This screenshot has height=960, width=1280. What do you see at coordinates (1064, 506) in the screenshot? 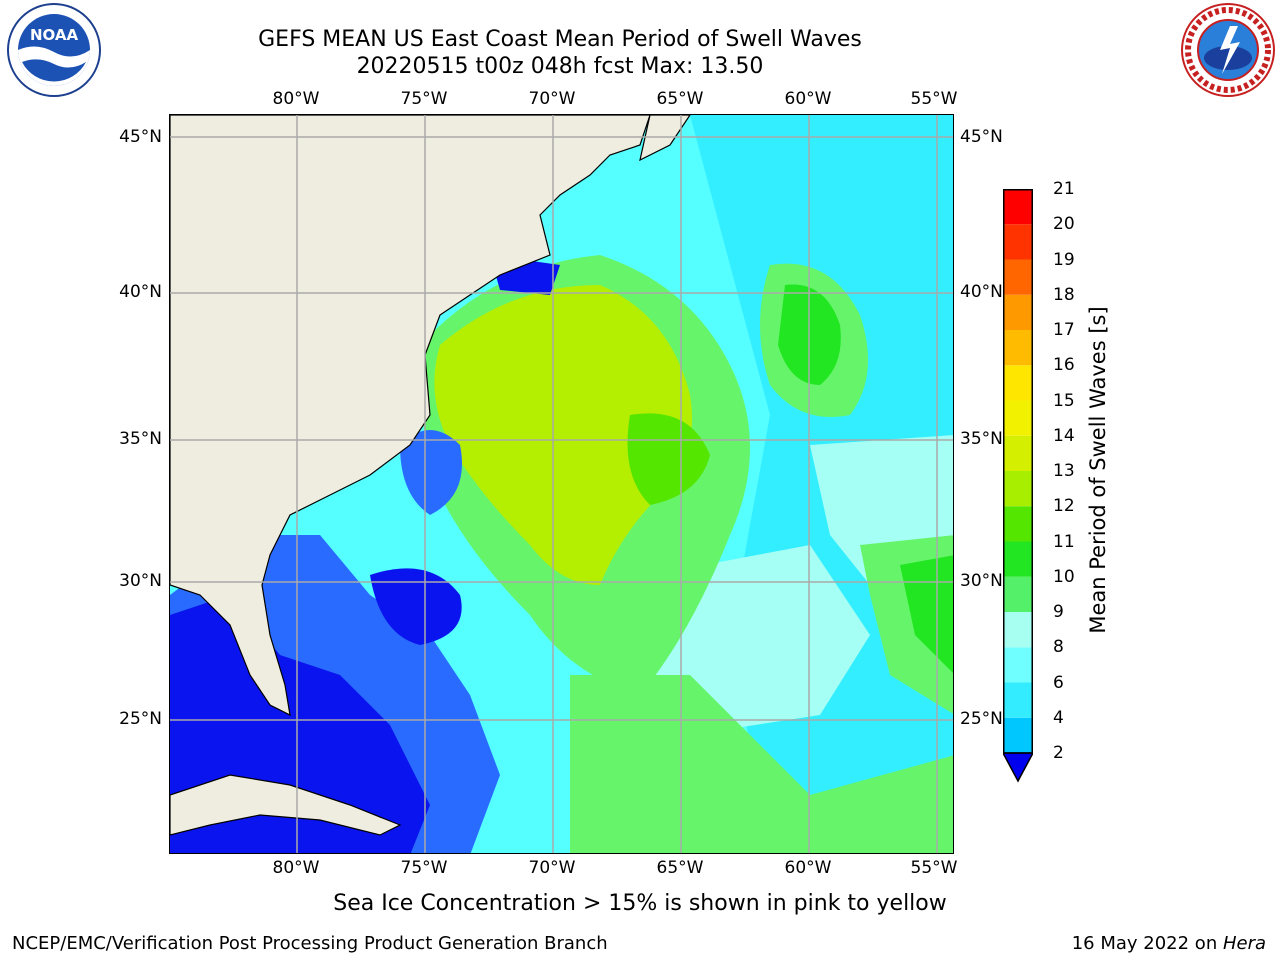
I see `colorbar-tick-label: 12` at bounding box center [1064, 506].